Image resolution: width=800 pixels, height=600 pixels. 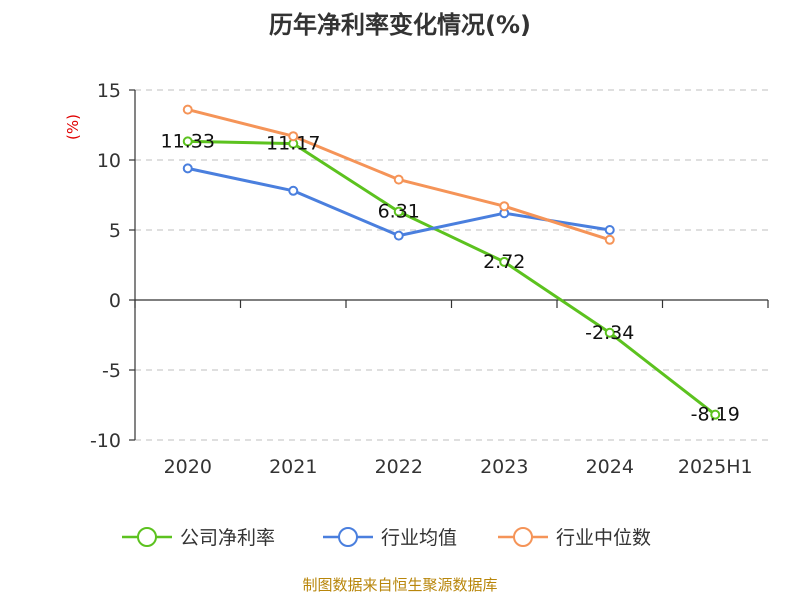 I want to click on legend-item-0: 公司净利率, so click(x=198, y=538).